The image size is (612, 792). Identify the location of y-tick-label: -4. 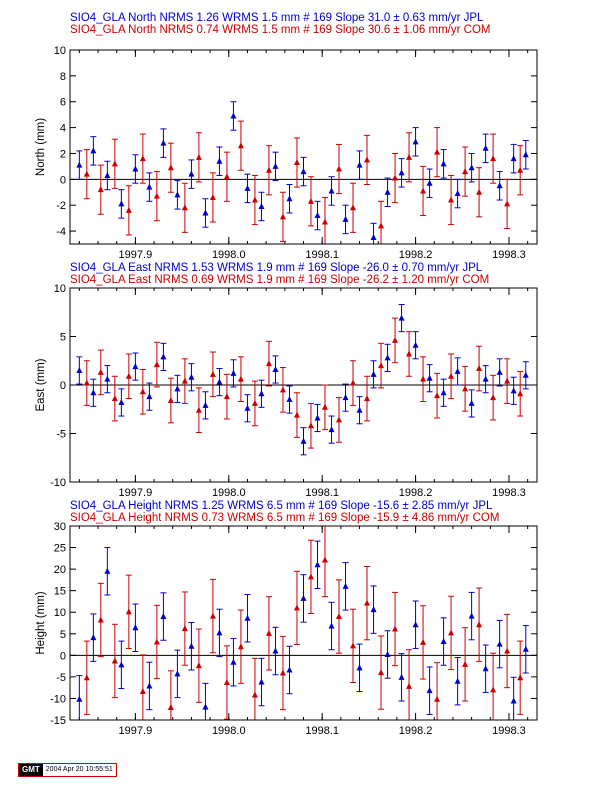
(61, 232).